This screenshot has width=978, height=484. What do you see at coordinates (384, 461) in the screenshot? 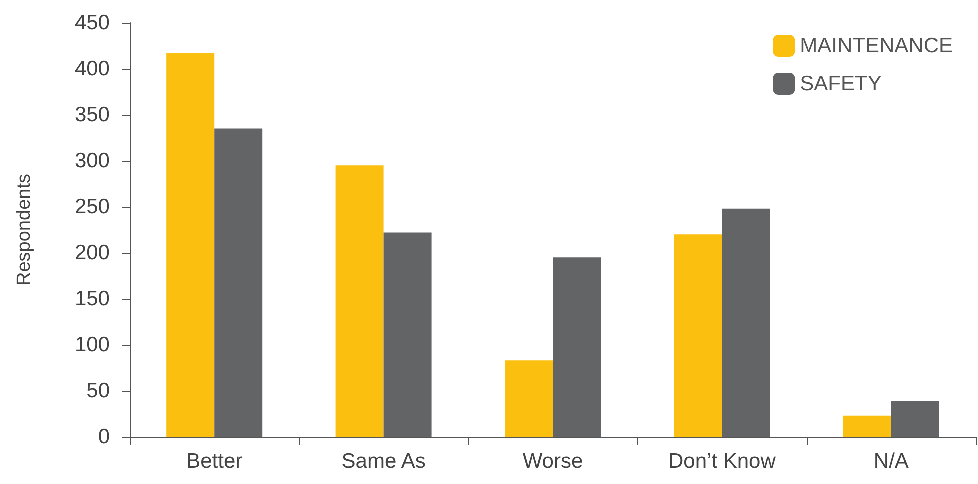
I see `x-tick-label: Same As` at bounding box center [384, 461].